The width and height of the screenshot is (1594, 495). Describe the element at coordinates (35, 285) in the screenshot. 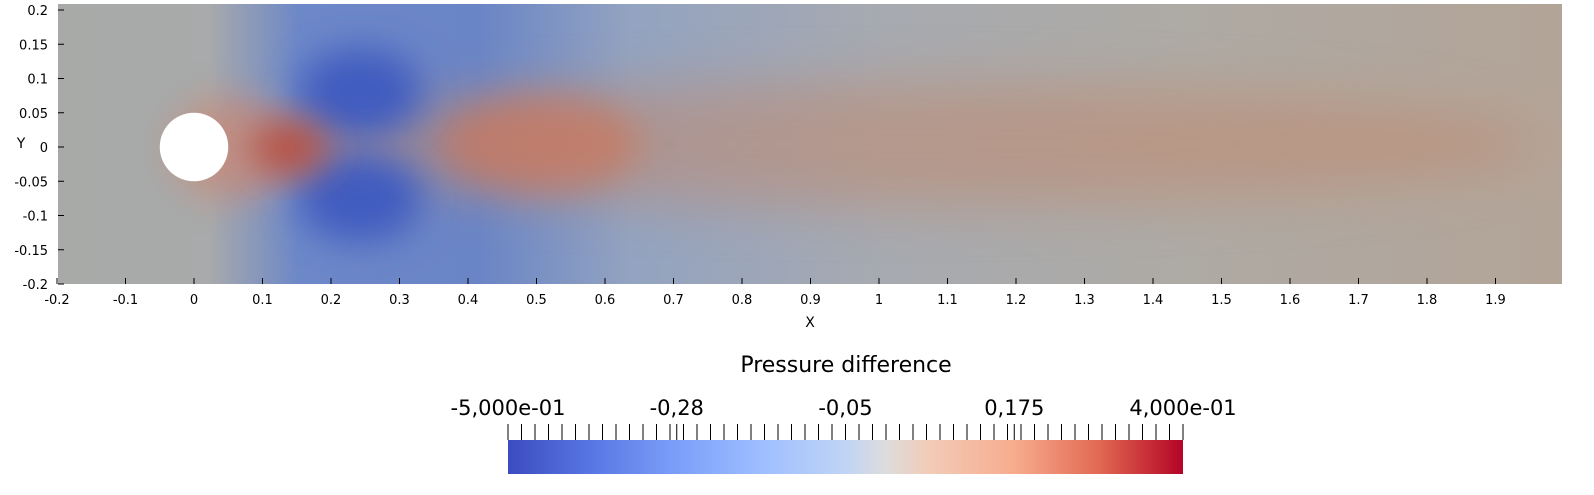

I see `y-tick-label: -0.2` at that location.